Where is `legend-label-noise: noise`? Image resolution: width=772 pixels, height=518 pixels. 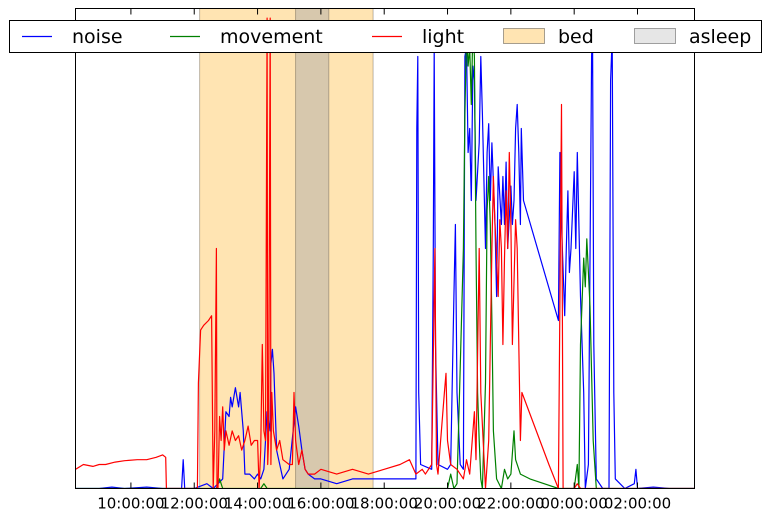 legend-label-noise: noise is located at coordinates (97, 37).